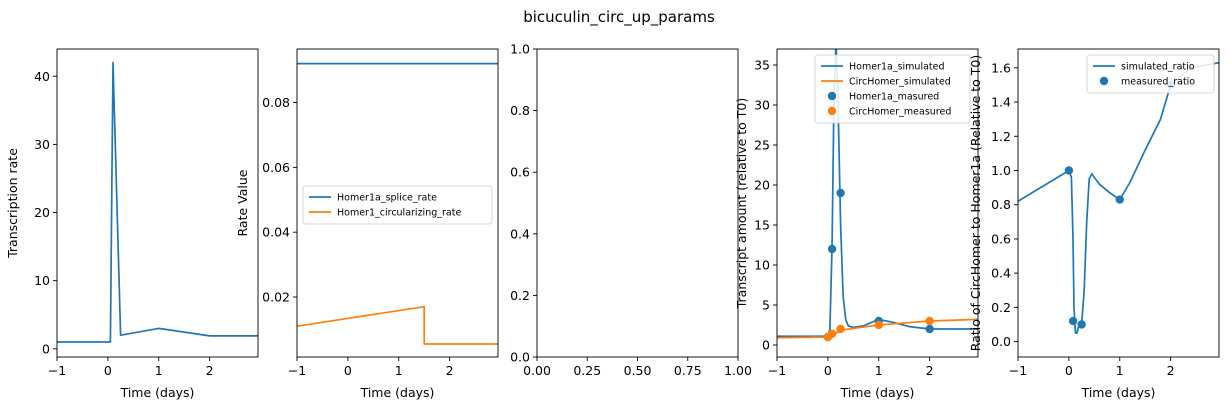 This screenshot has width=1229, height=411. I want to click on x-tick-label: 0.25, so click(587, 370).